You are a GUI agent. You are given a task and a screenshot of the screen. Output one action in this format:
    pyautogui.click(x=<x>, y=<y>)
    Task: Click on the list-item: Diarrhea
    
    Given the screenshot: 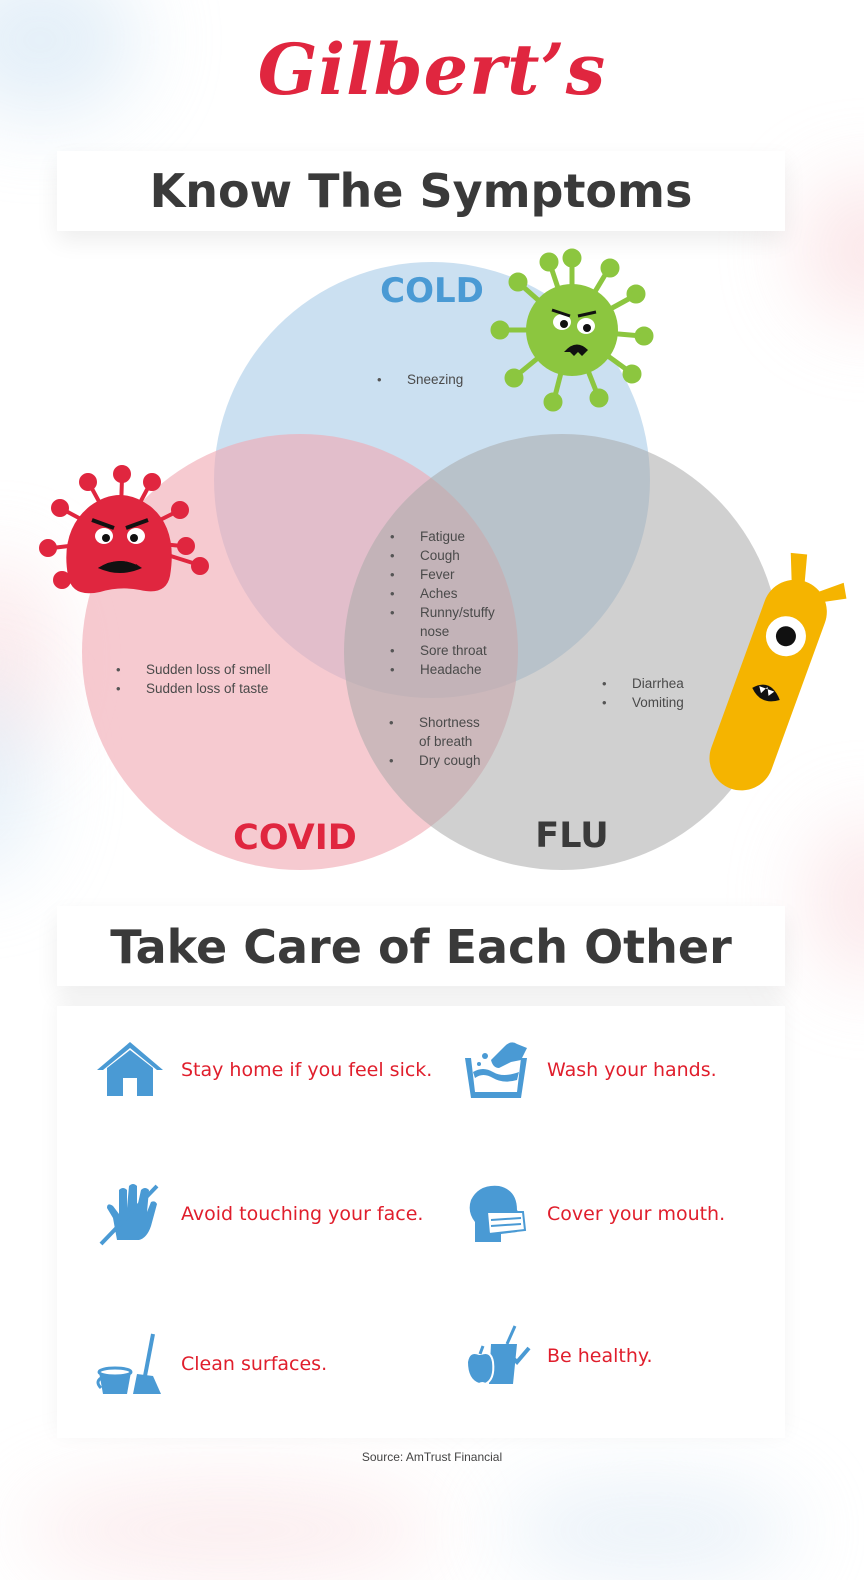 What is the action you would take?
    pyautogui.click(x=643, y=683)
    